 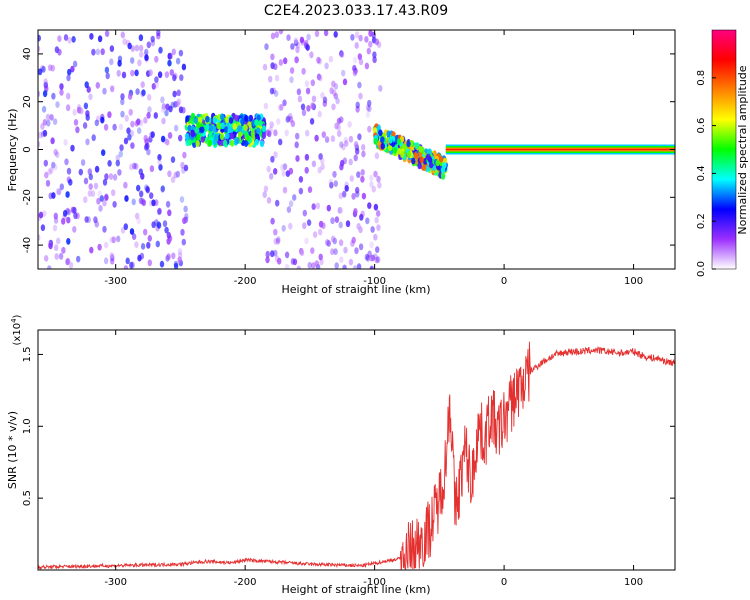 I want to click on x-tick-label: -300, so click(x=115, y=582).